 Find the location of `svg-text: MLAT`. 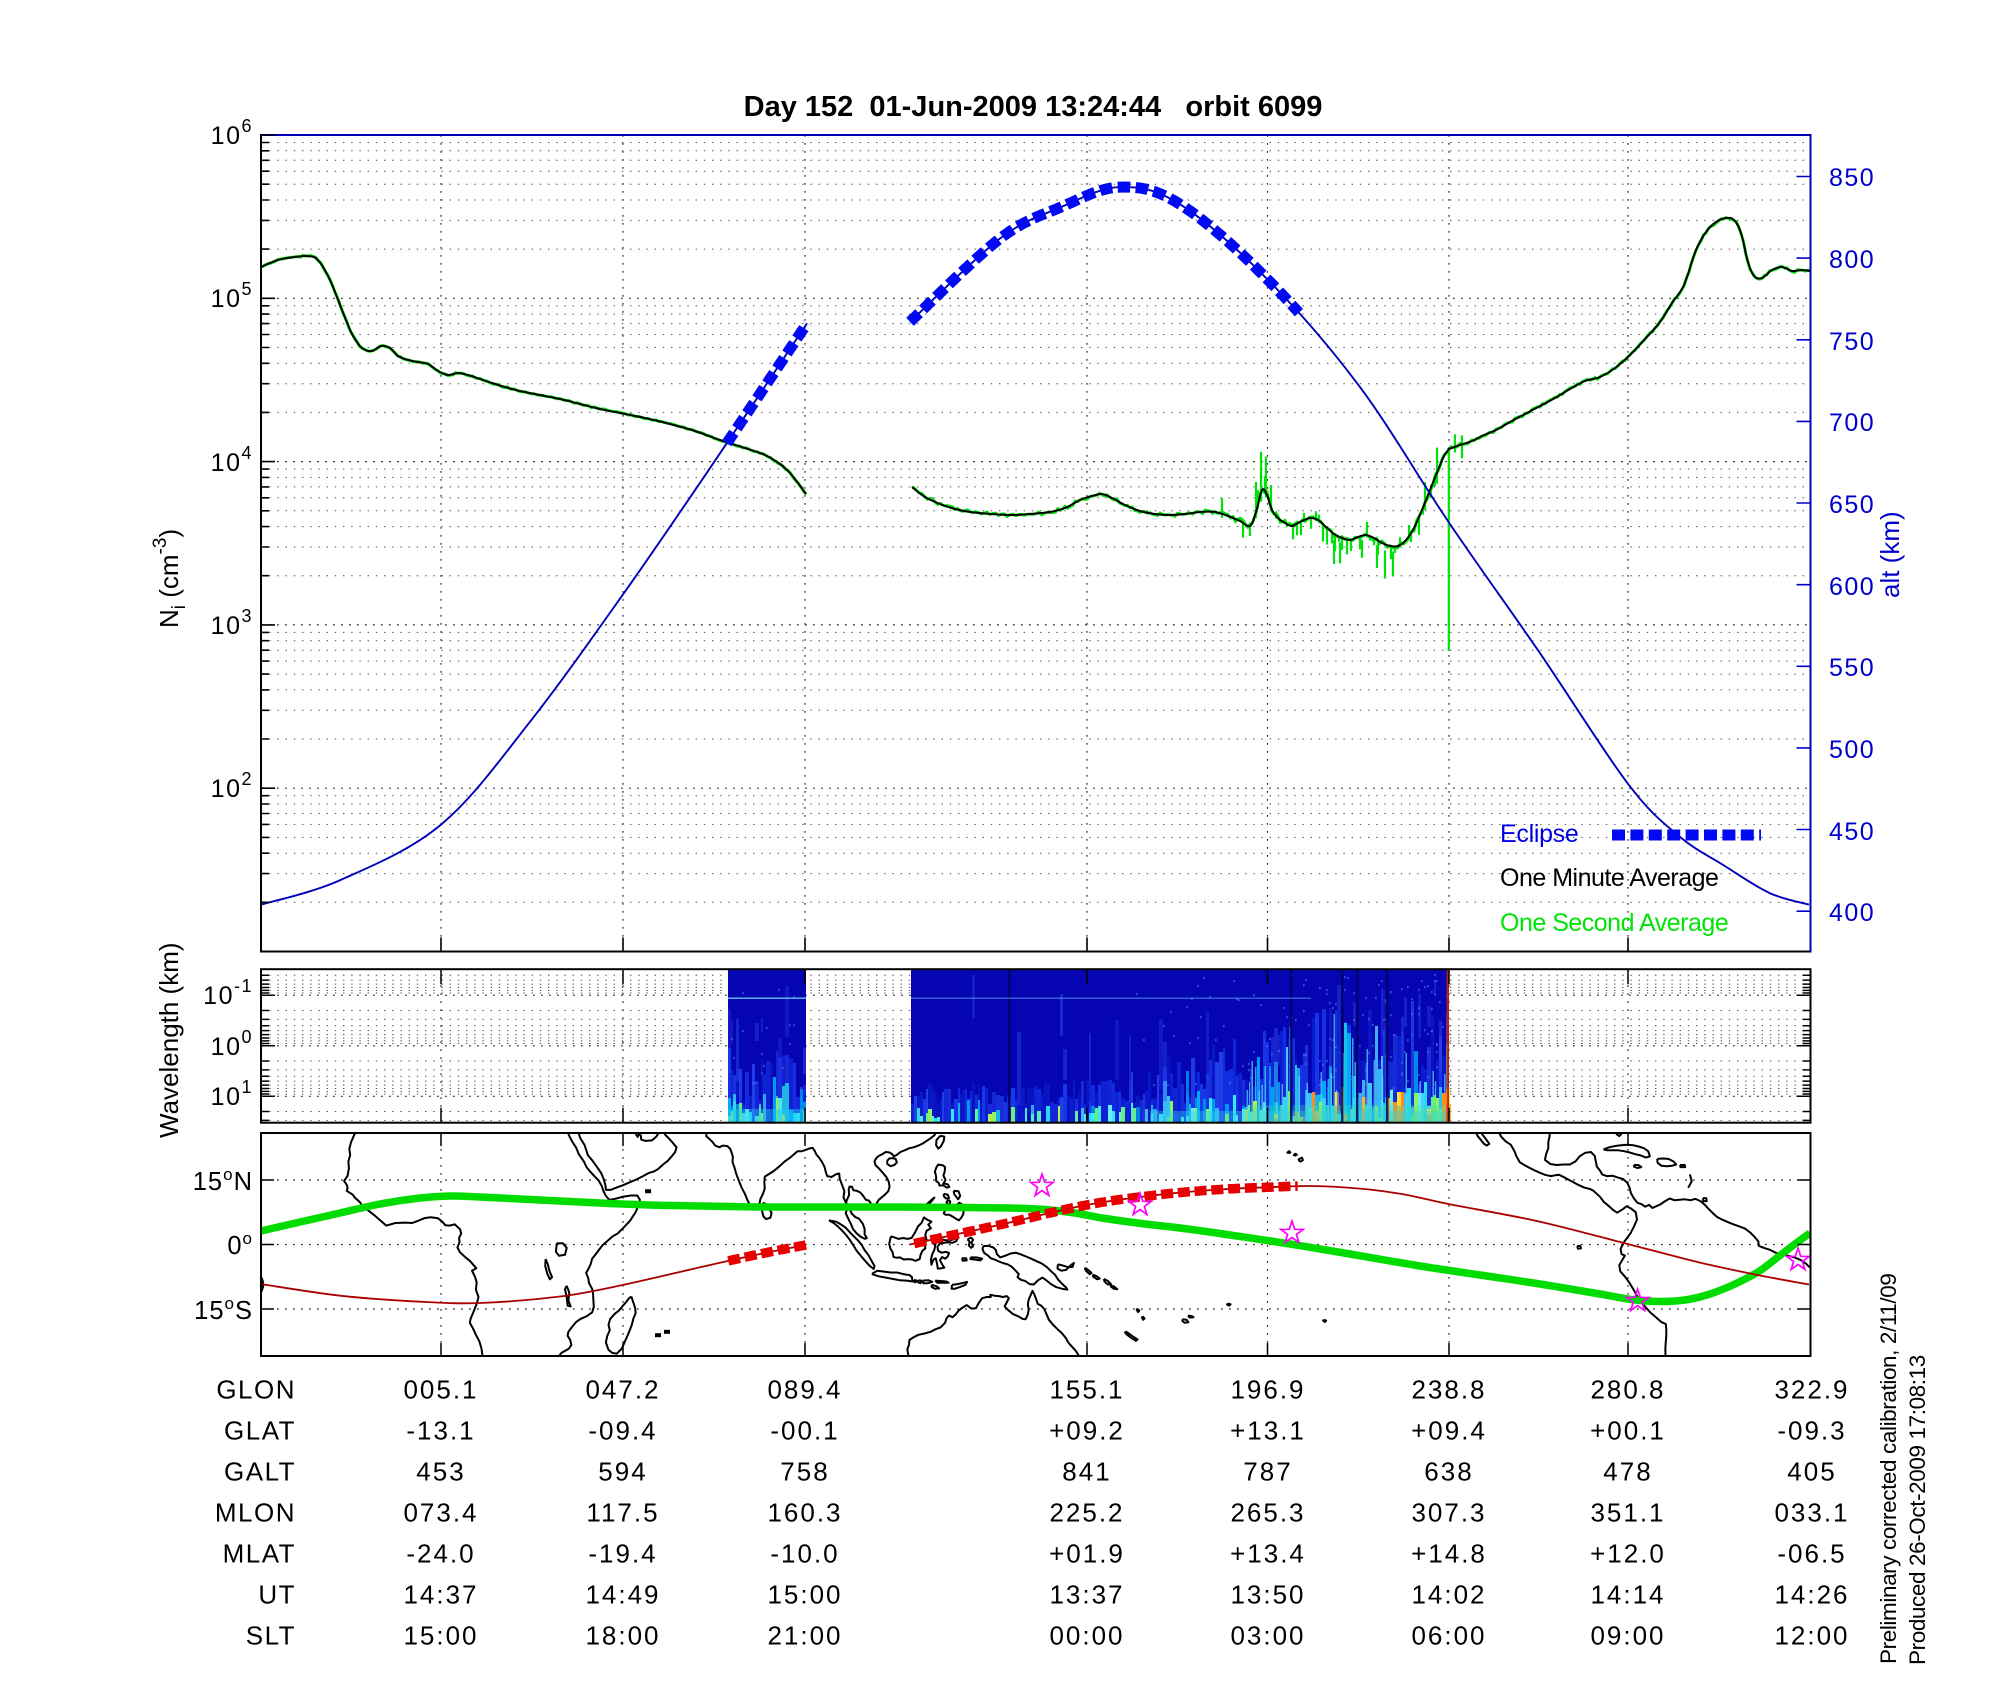

svg-text: MLAT is located at coordinates (259, 1554).